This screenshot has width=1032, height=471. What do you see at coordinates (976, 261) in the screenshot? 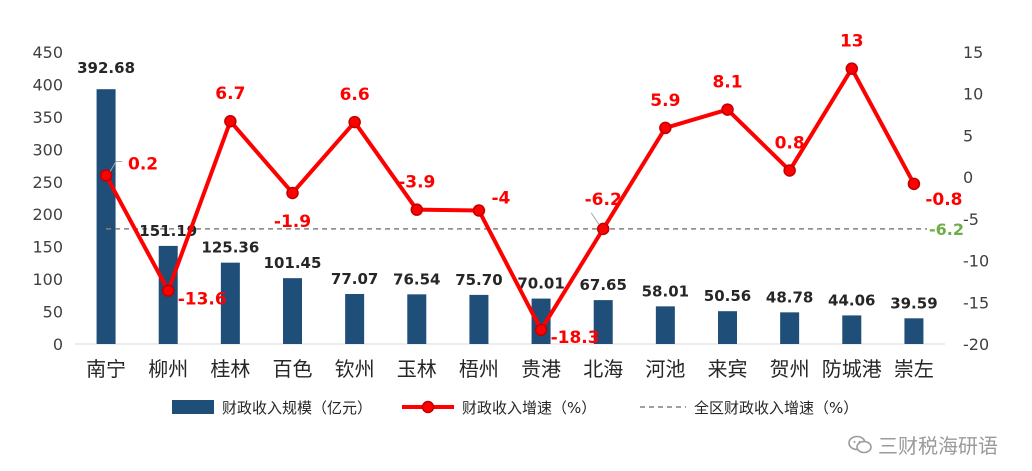
I see `right-axis-tick: -10` at bounding box center [976, 261].